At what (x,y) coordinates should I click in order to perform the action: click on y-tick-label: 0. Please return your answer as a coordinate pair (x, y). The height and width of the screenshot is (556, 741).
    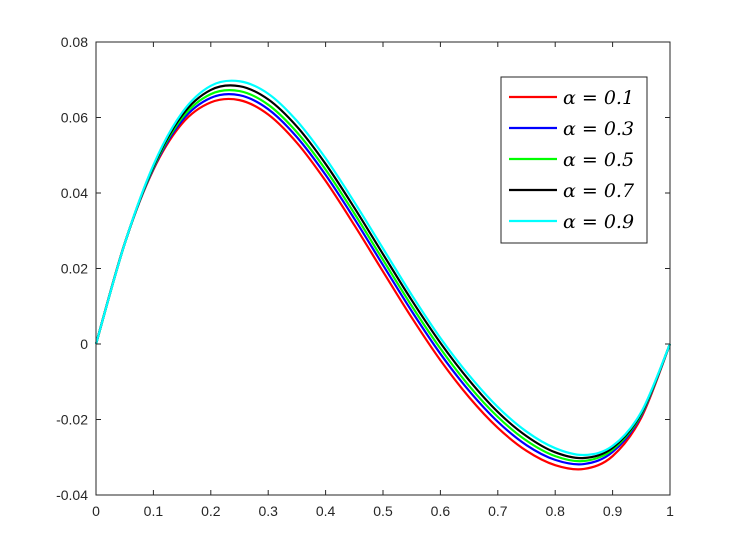
    Looking at the image, I should click on (84, 344).